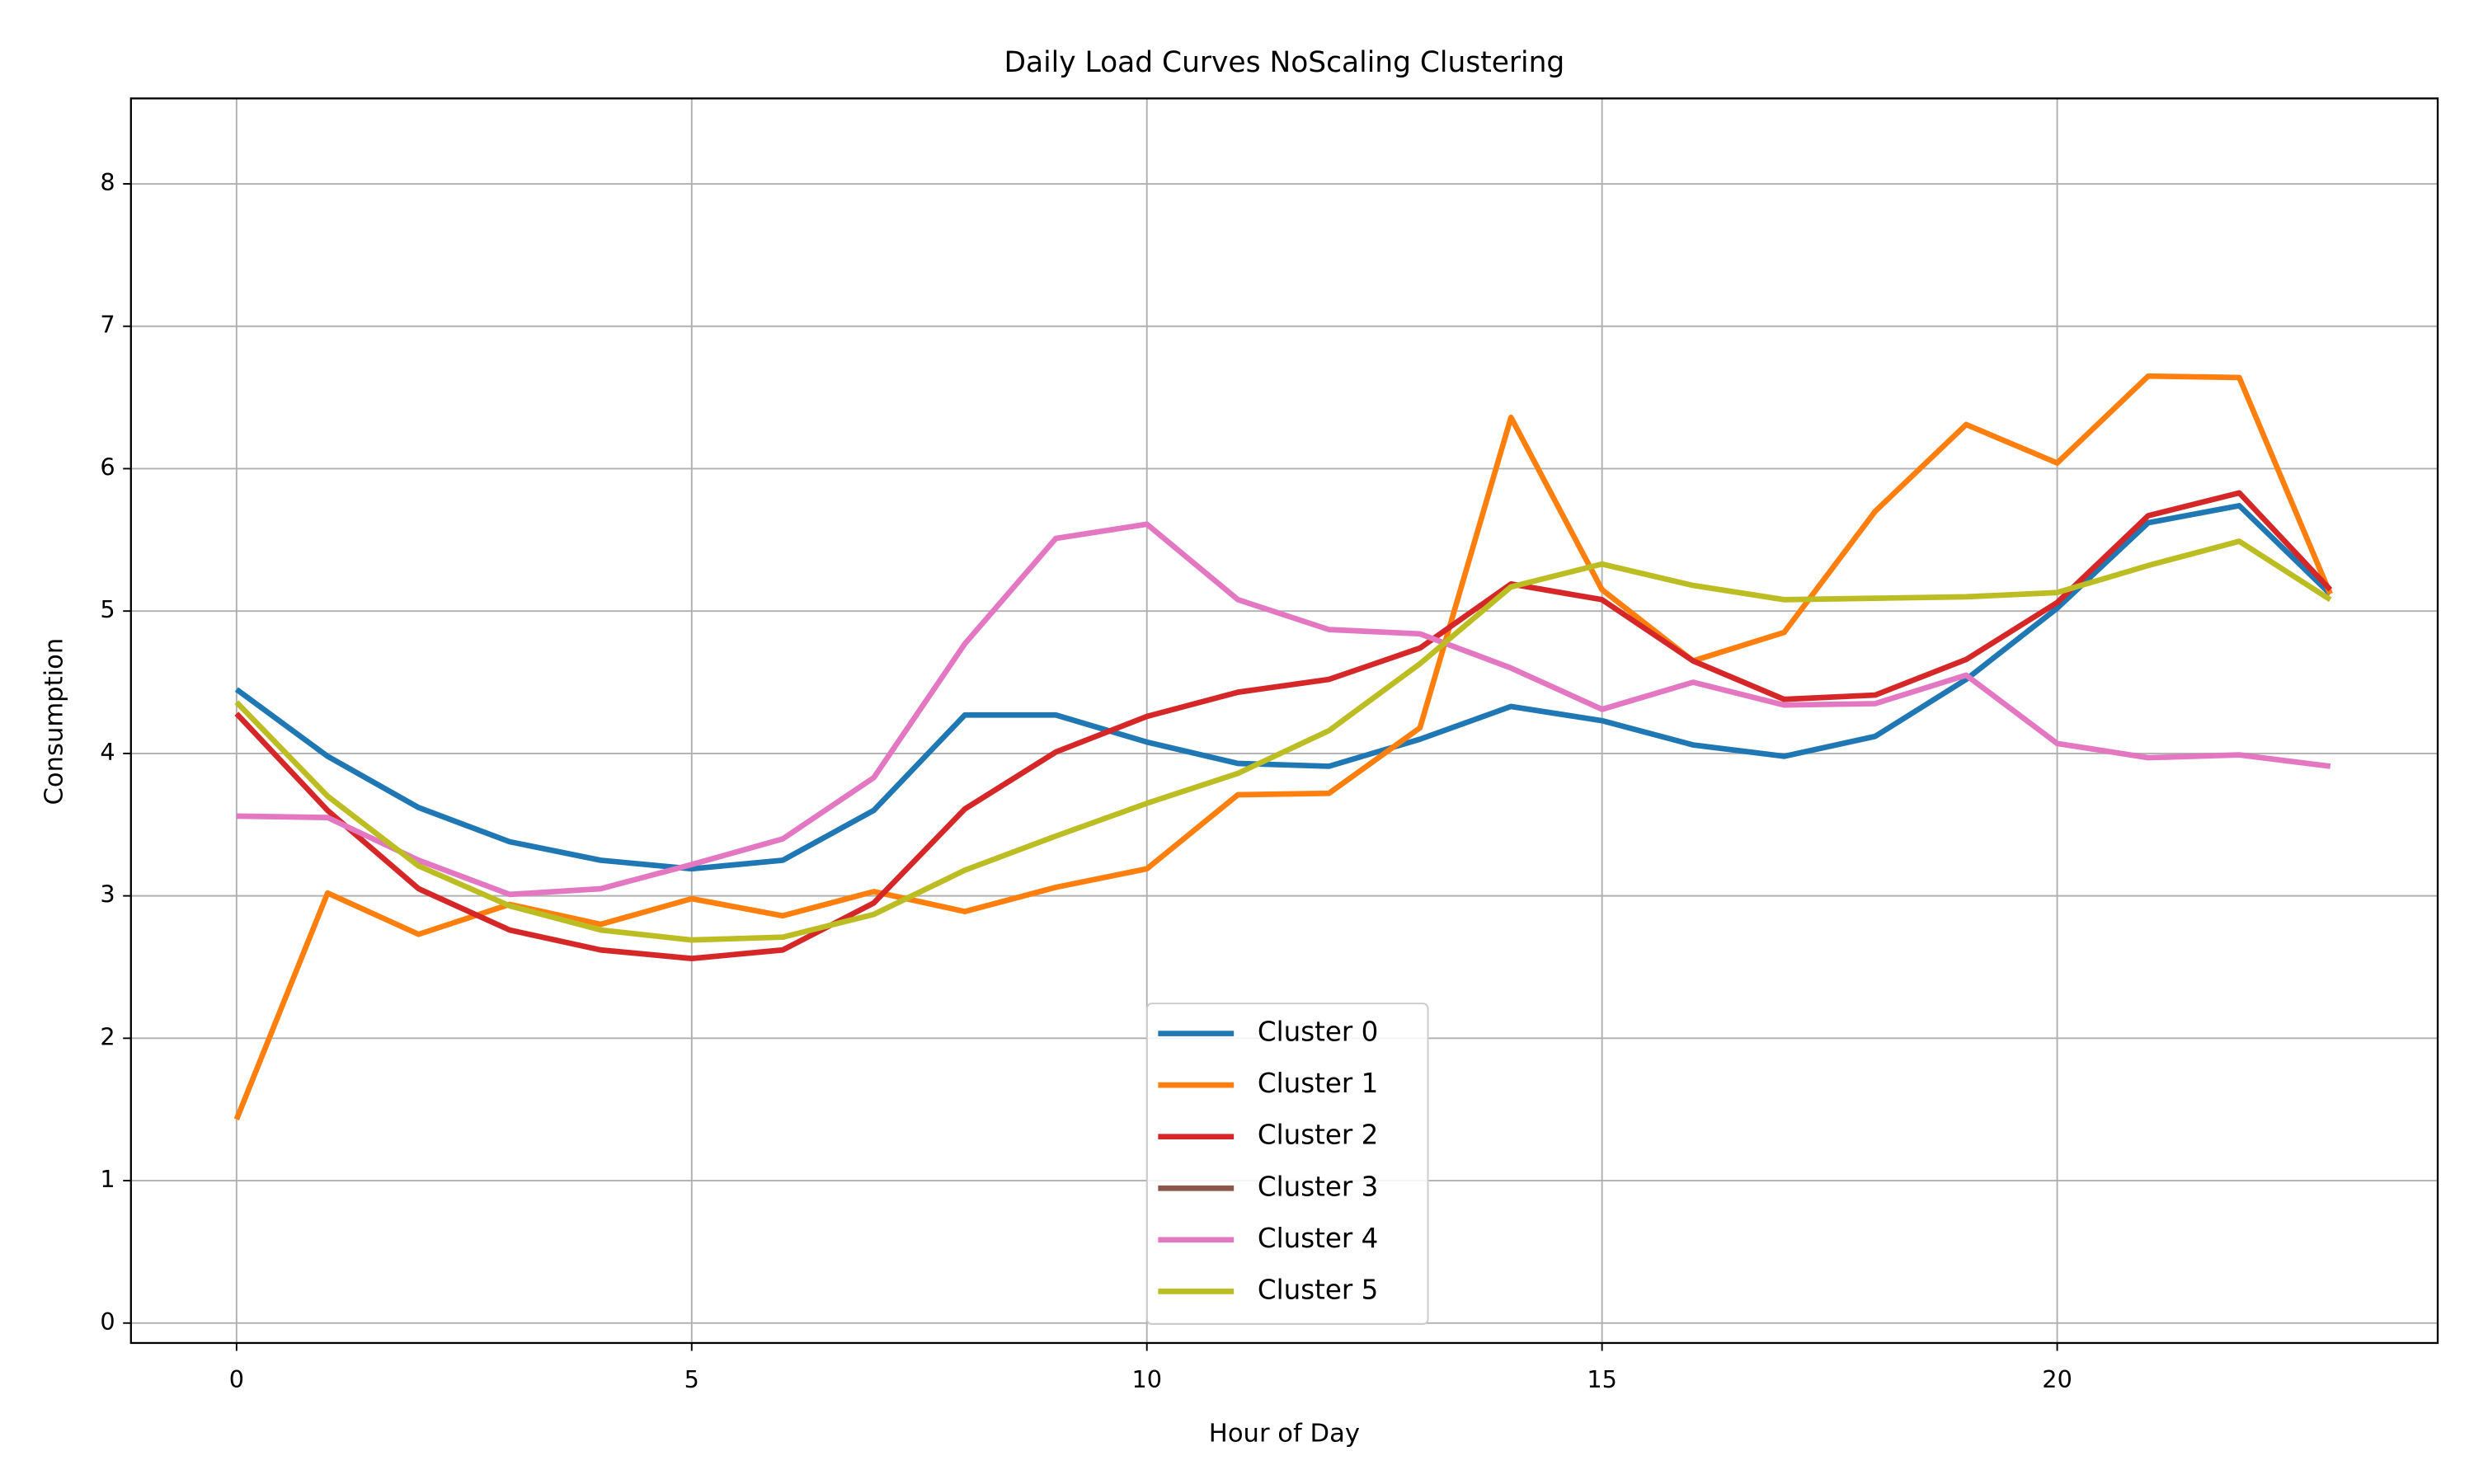 This screenshot has height=1484, width=2474. I want to click on legend-label: Cluster 4, so click(1318, 1238).